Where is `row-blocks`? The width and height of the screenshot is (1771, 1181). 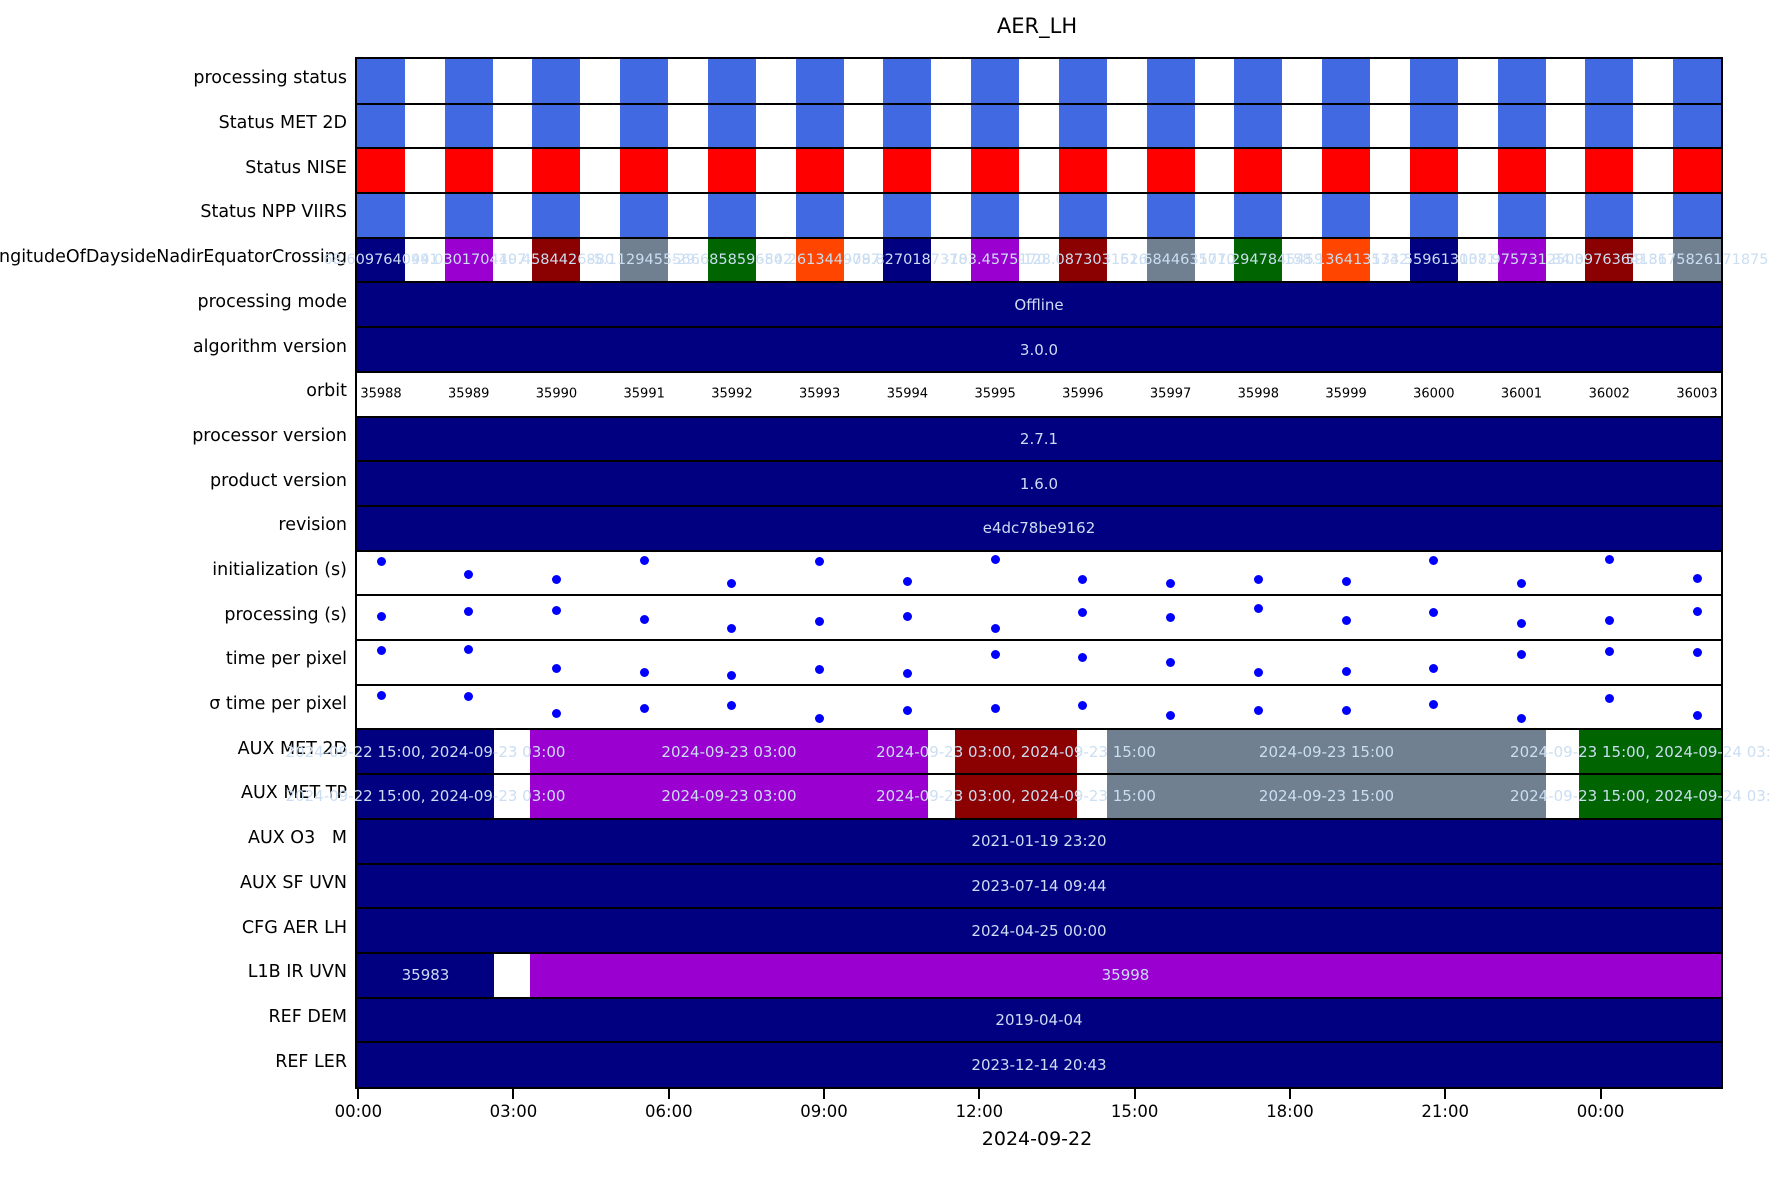
row-blocks is located at coordinates (1039, 81).